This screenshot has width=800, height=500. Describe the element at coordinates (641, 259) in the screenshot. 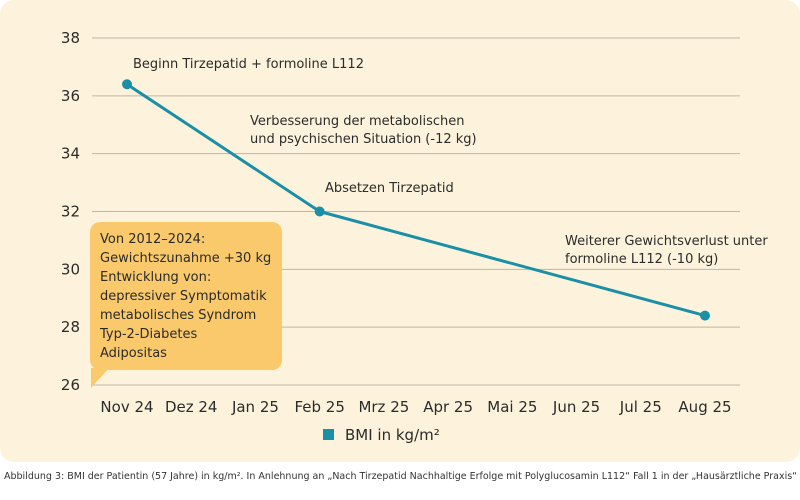

I see `chart-annotation: formoline L112 (-10 kg)` at that location.